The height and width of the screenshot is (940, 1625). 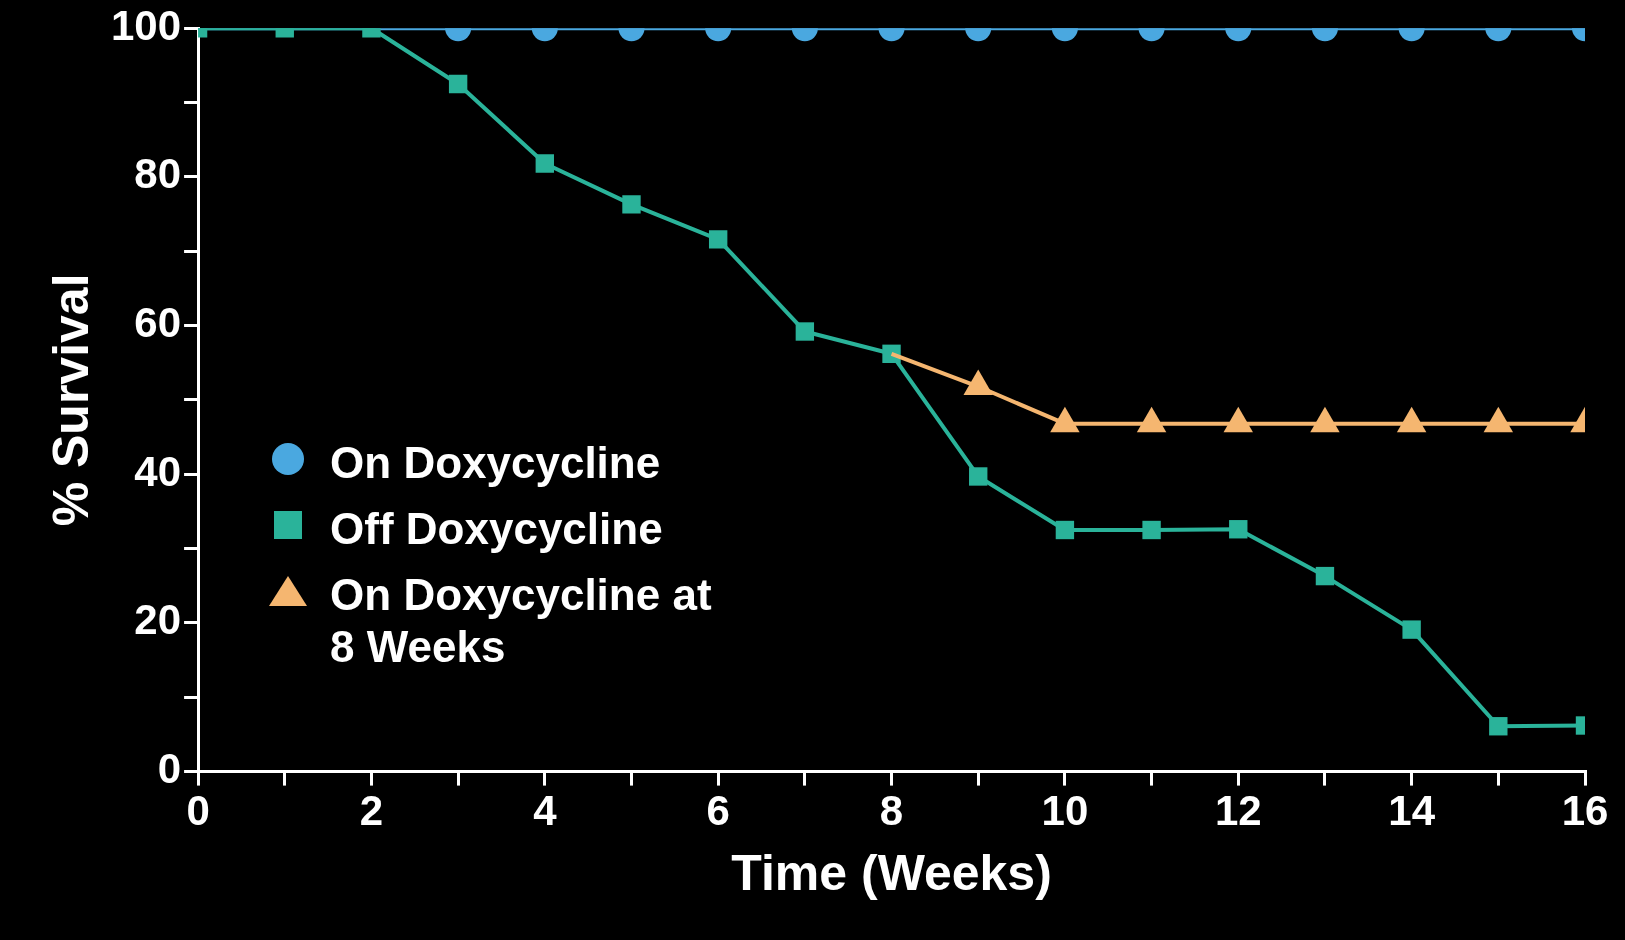 What do you see at coordinates (158, 174) in the screenshot?
I see `y-tick-label: 80` at bounding box center [158, 174].